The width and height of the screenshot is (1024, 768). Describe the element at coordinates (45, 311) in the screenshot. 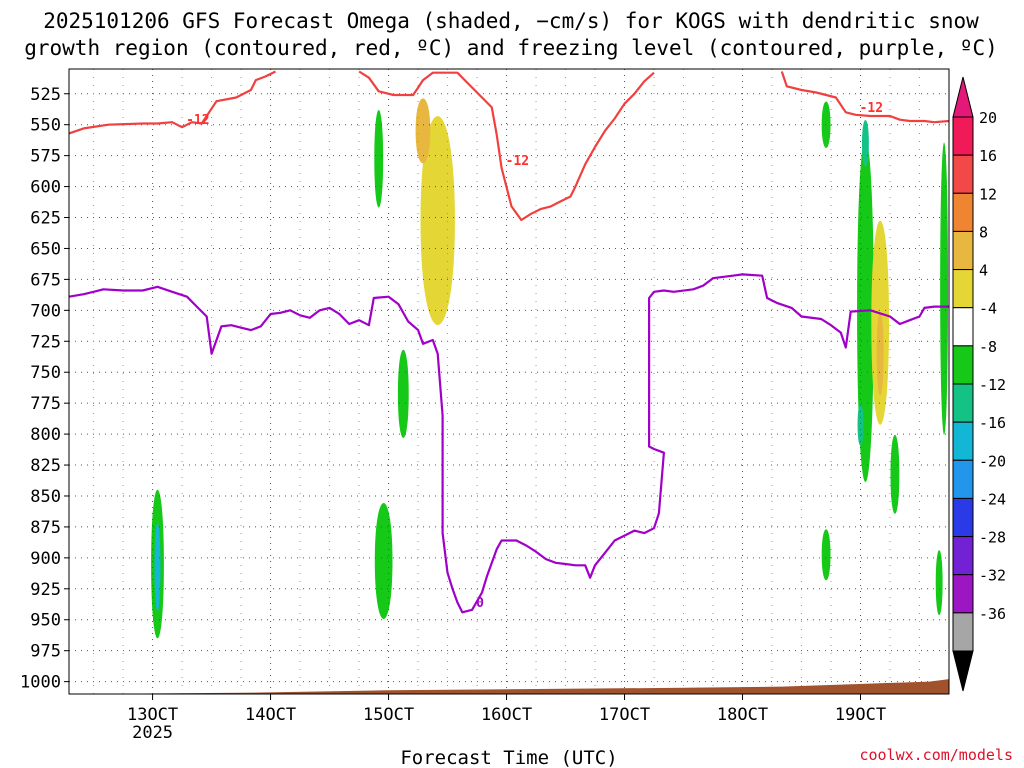

I see `y-tick-label-700: 700` at that location.